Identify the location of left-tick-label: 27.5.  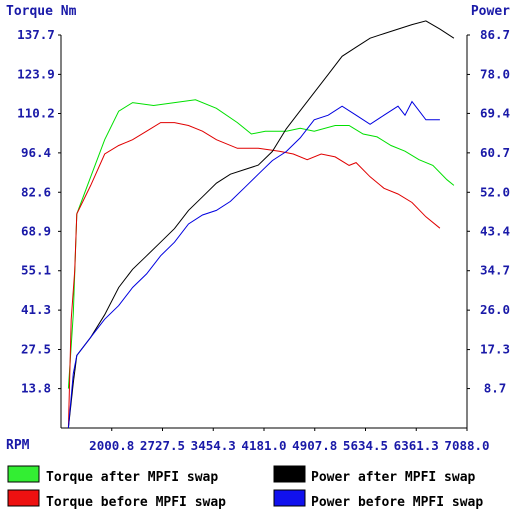
(36, 349).